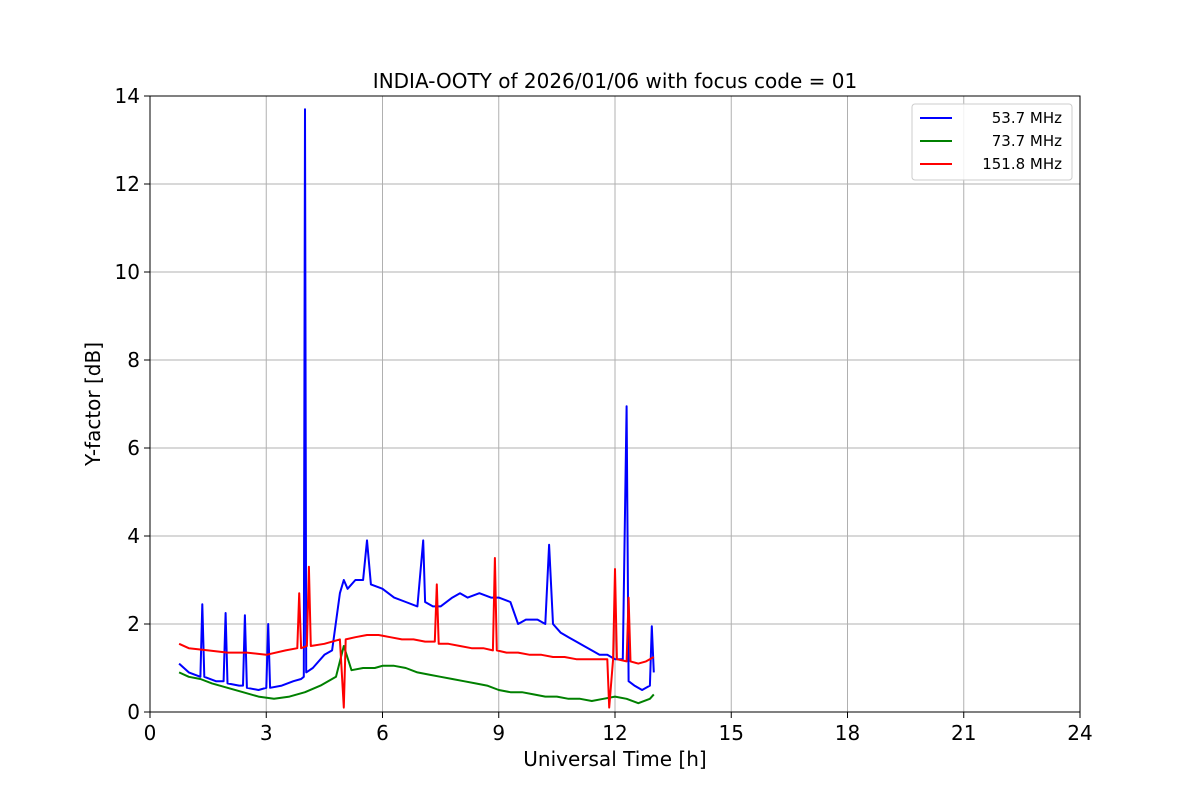 This screenshot has height=800, width=1200. Describe the element at coordinates (266, 733) in the screenshot. I see `x-tick-label: 3` at that location.